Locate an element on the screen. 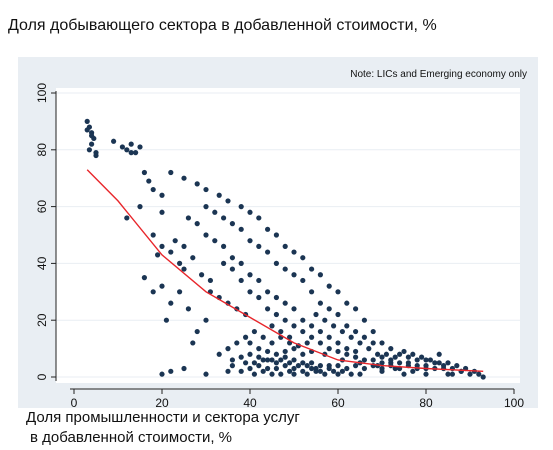  chart-note: Note: LICs and Emerging economy only is located at coordinates (438, 74).